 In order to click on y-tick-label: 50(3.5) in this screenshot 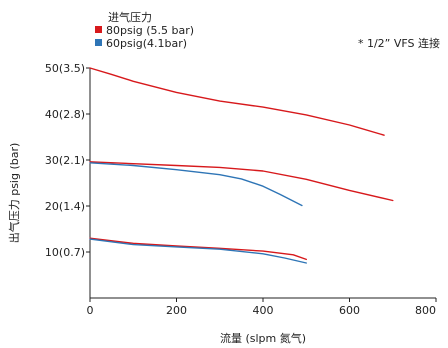, I will do `click(65, 68)`.